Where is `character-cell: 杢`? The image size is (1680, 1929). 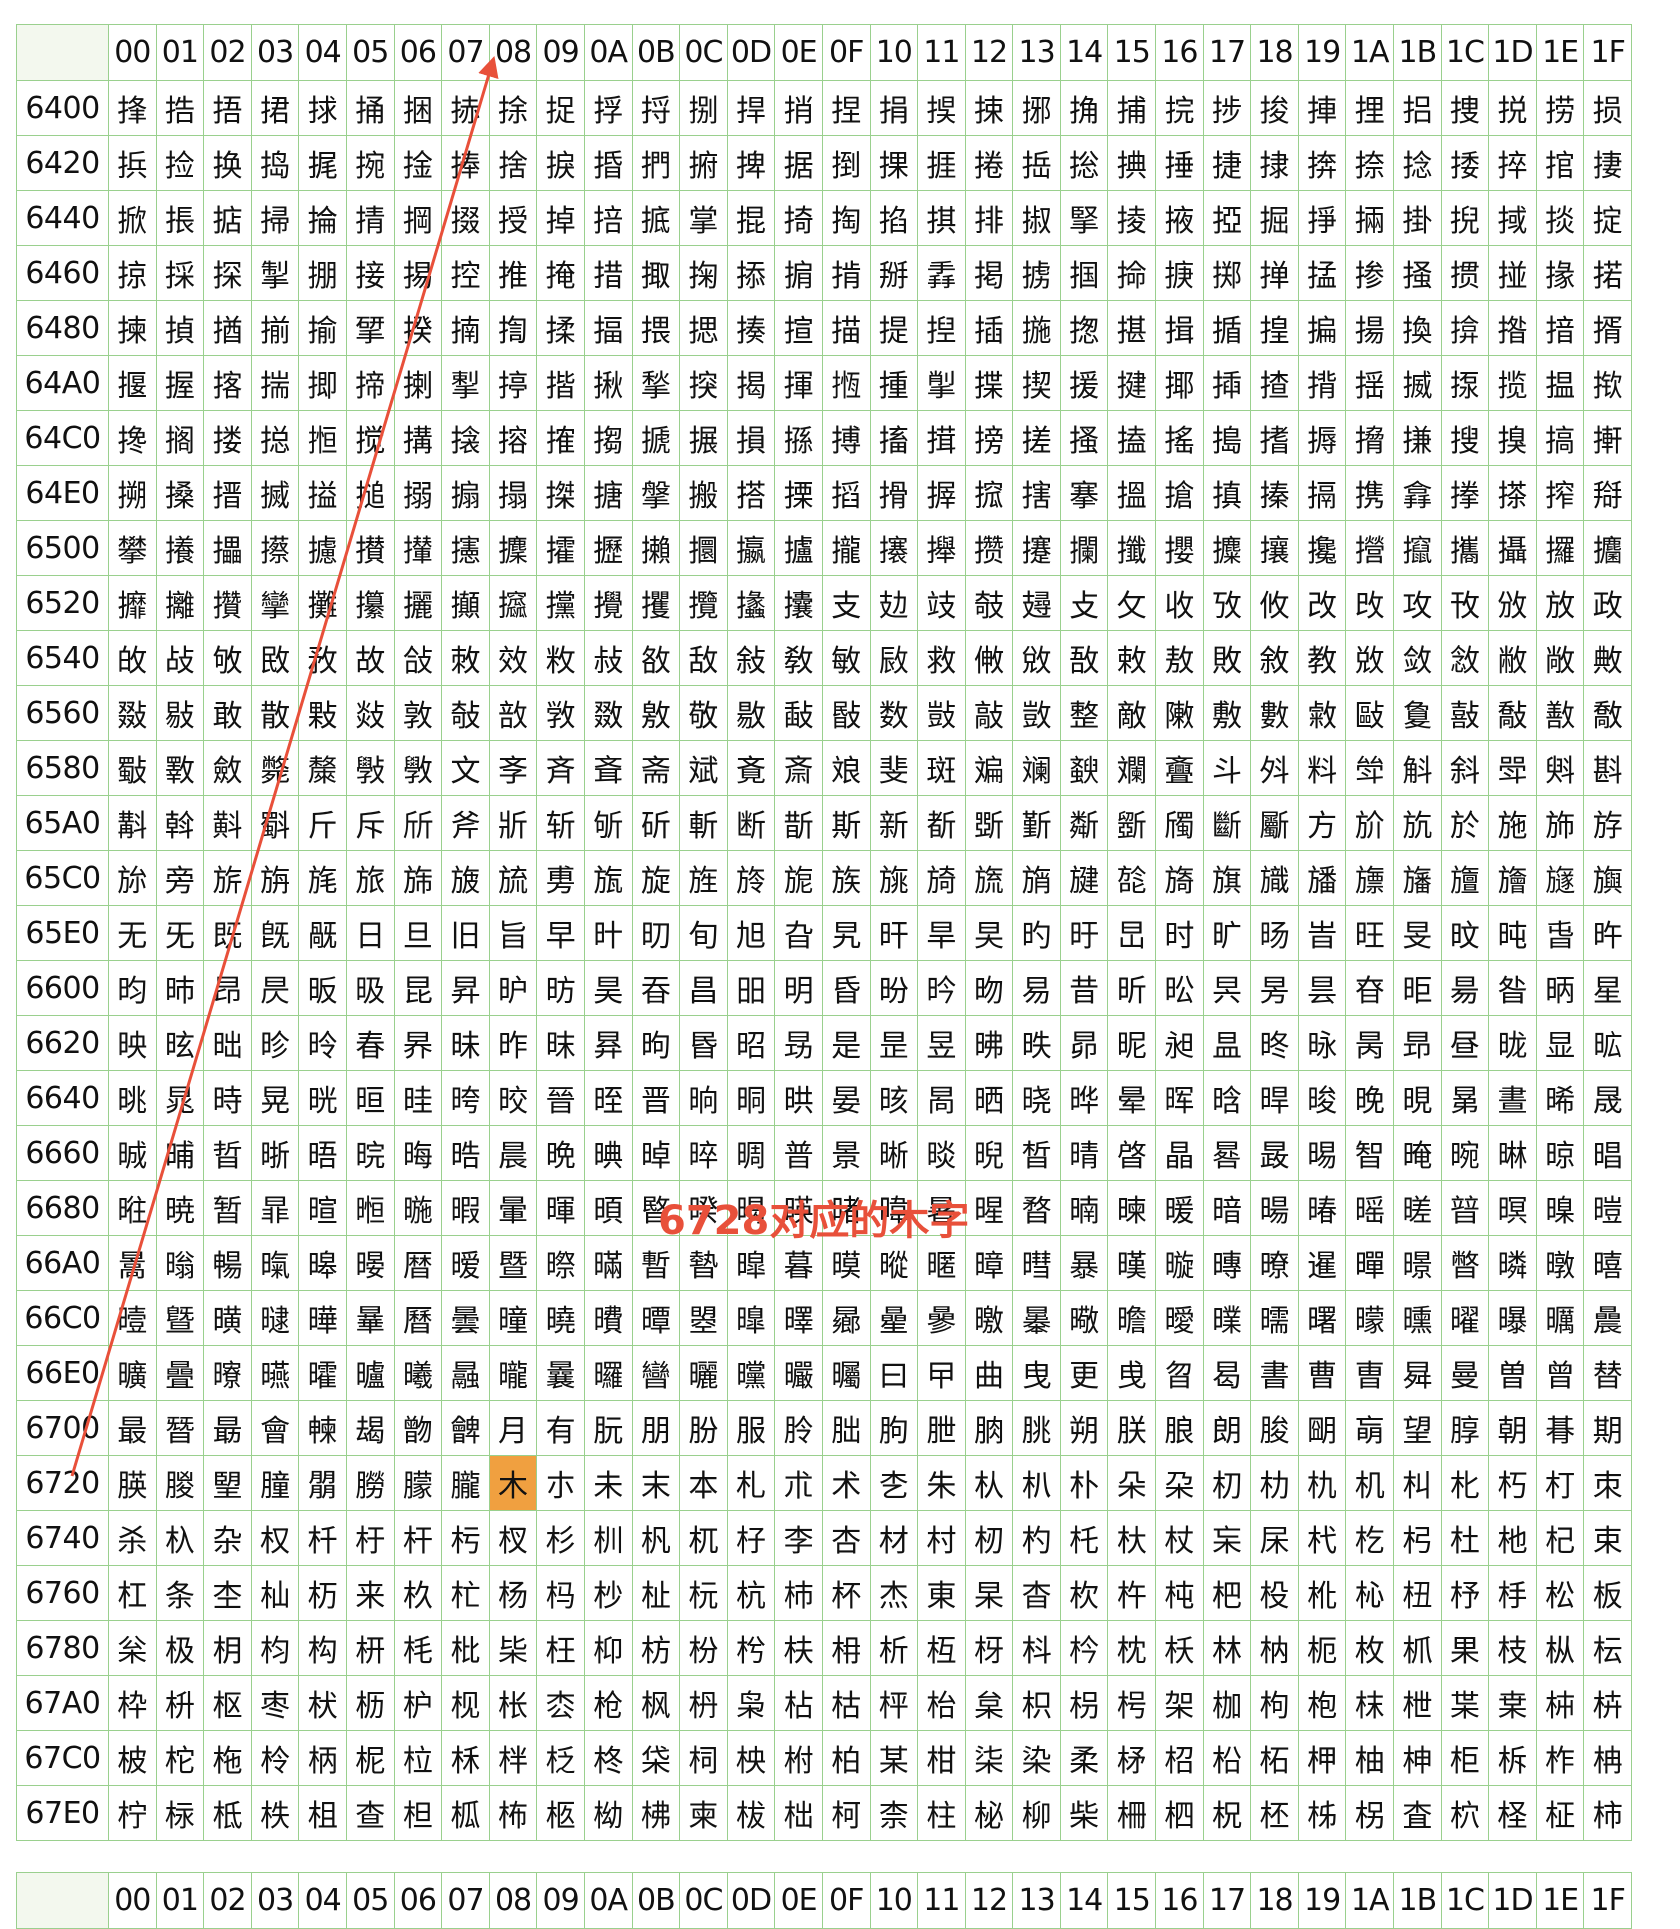
character-cell: 杢 is located at coordinates (227, 1593).